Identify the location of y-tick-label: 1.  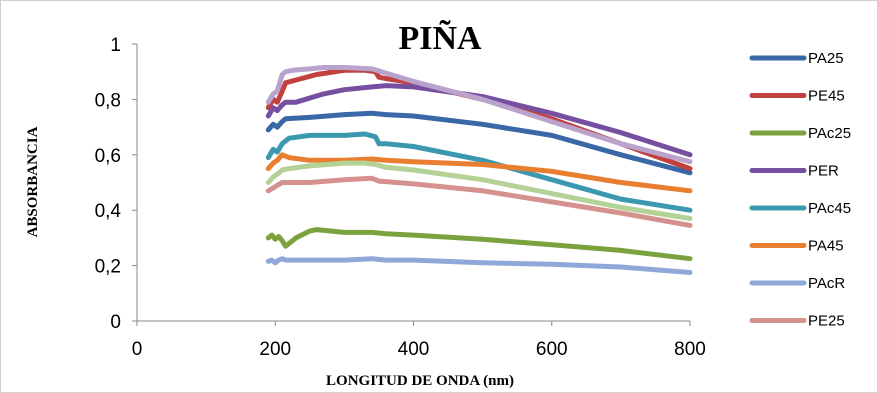
(115, 45).